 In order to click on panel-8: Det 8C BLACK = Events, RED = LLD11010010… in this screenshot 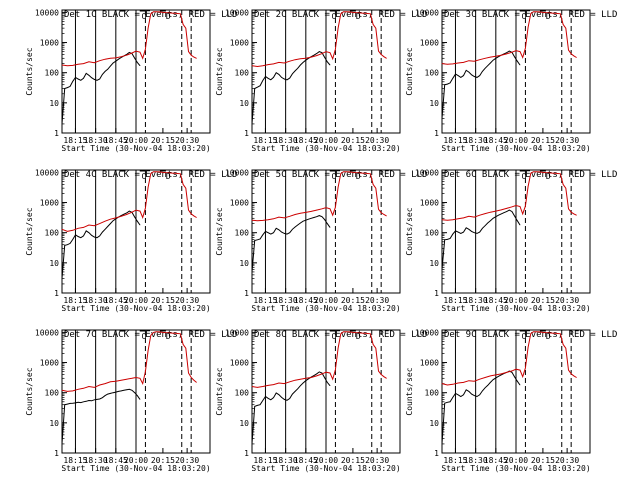, I will do `click(321, 400)`.